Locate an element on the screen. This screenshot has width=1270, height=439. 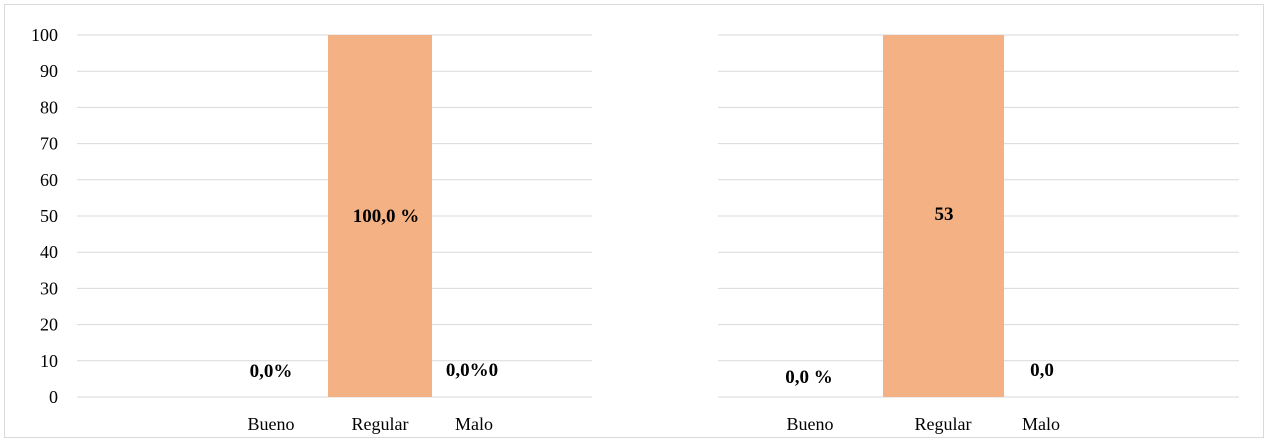
data-label-bueno: 0,0 % is located at coordinates (809, 377).